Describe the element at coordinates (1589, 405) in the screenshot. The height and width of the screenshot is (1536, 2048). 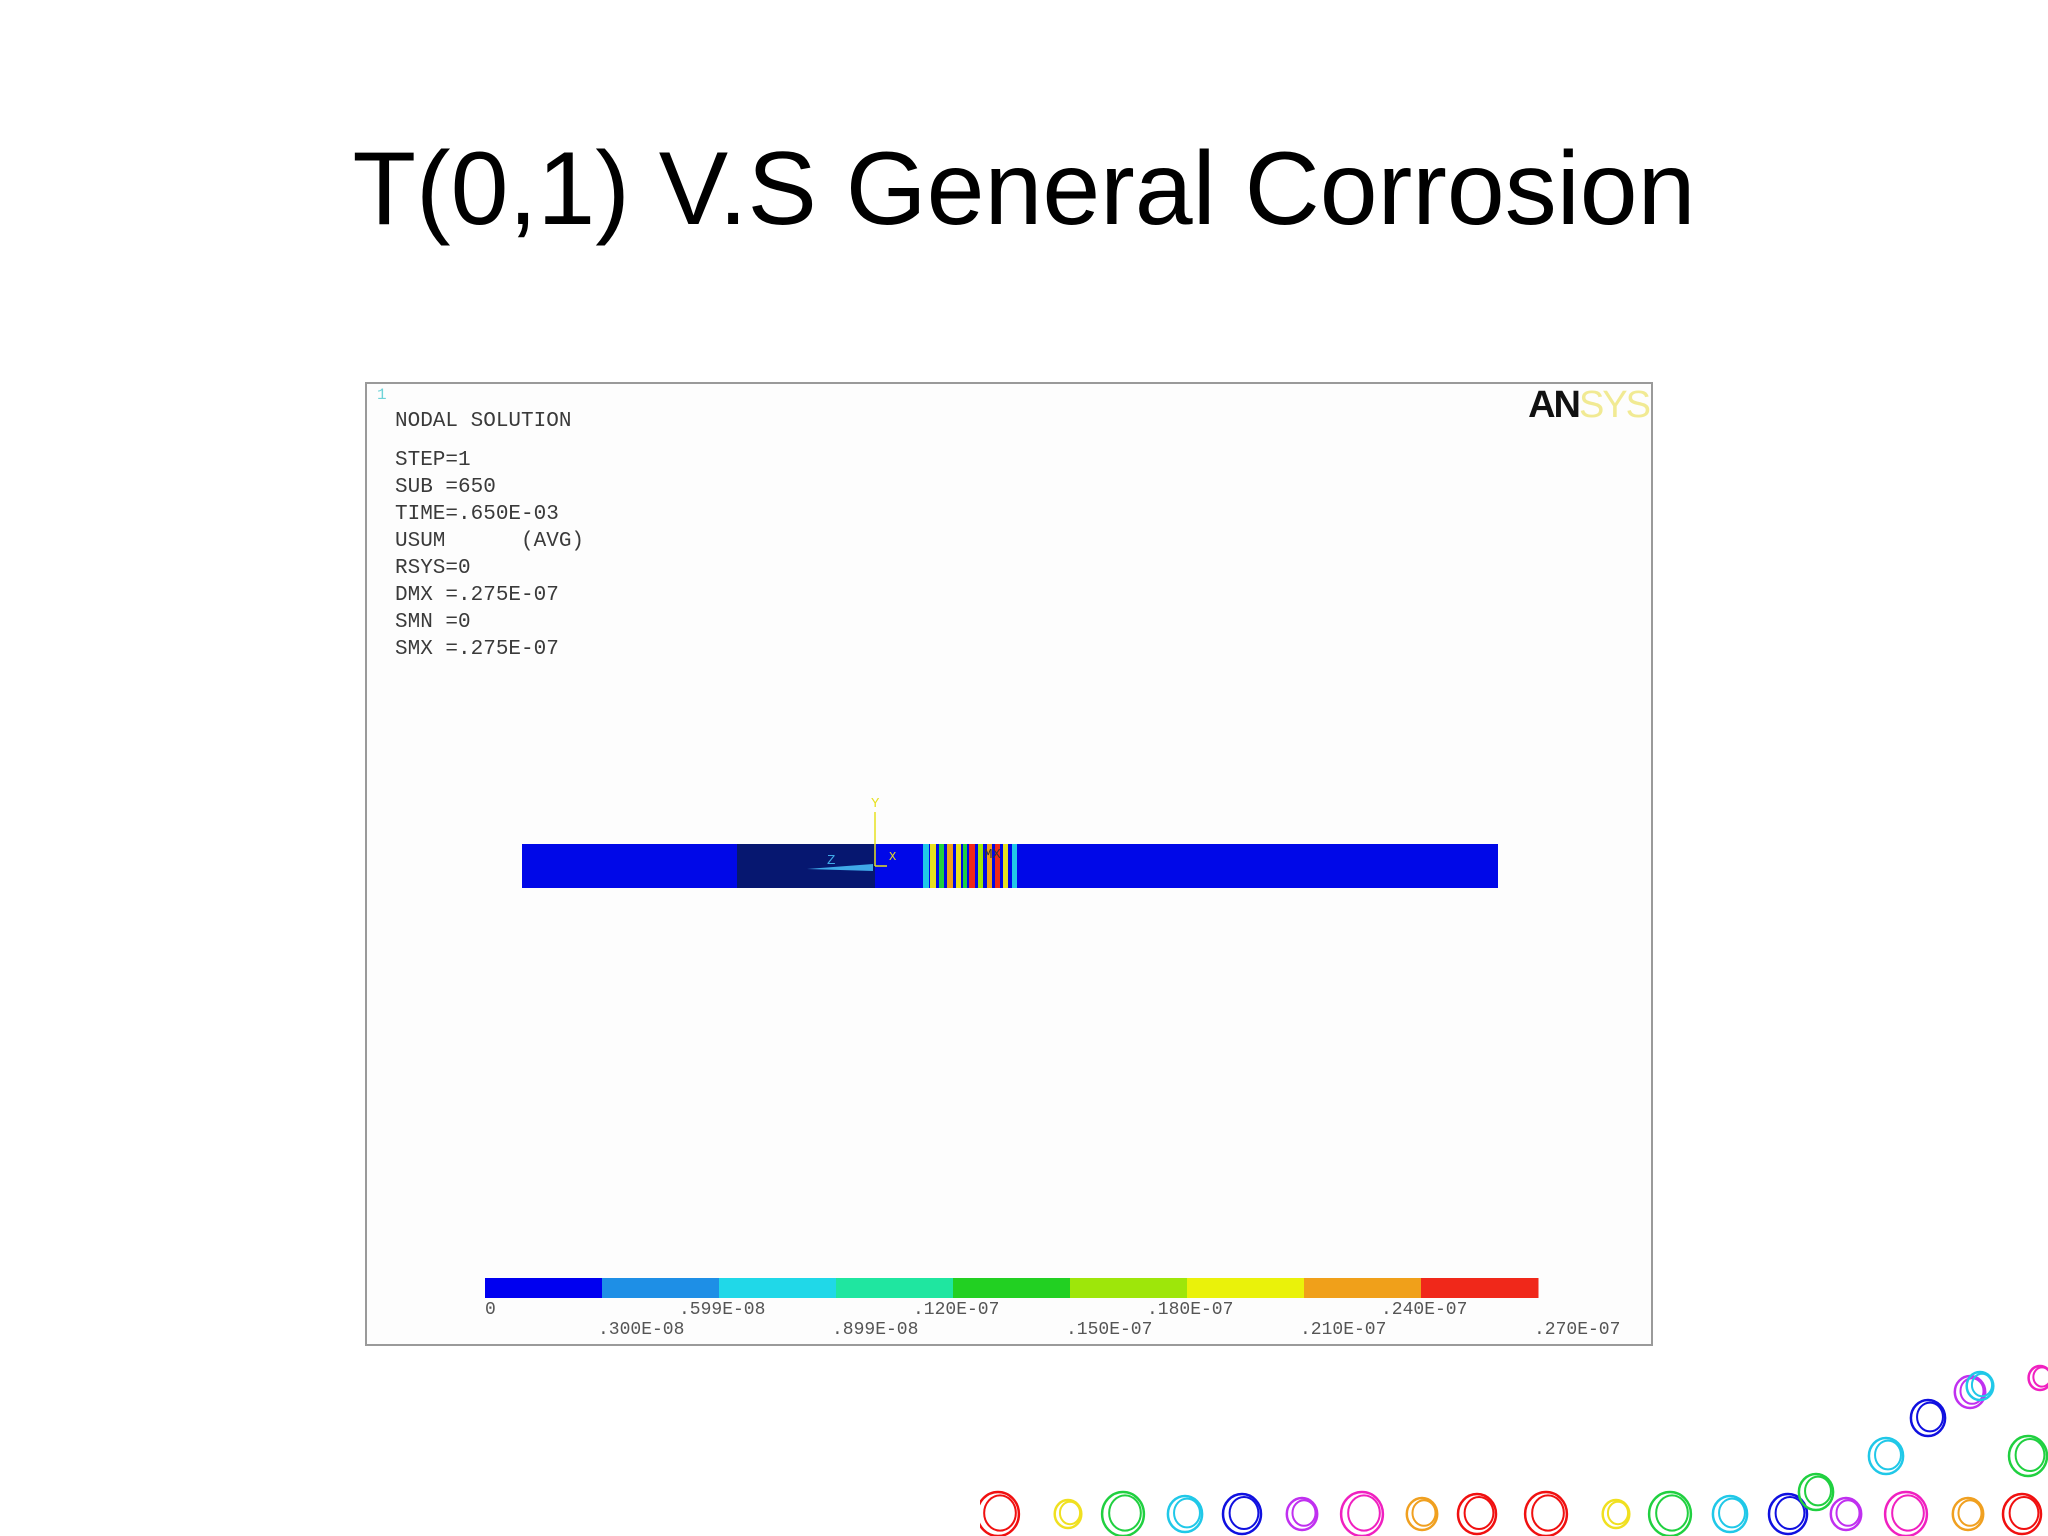
I see `ansys-logo: ANSYS` at that location.